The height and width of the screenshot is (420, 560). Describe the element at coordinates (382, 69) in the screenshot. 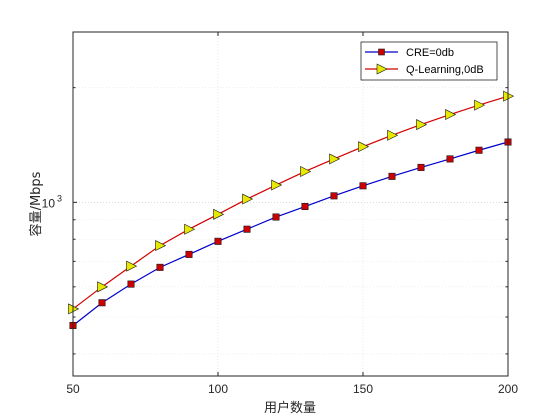

I see `legend-marker-qlearning` at that location.